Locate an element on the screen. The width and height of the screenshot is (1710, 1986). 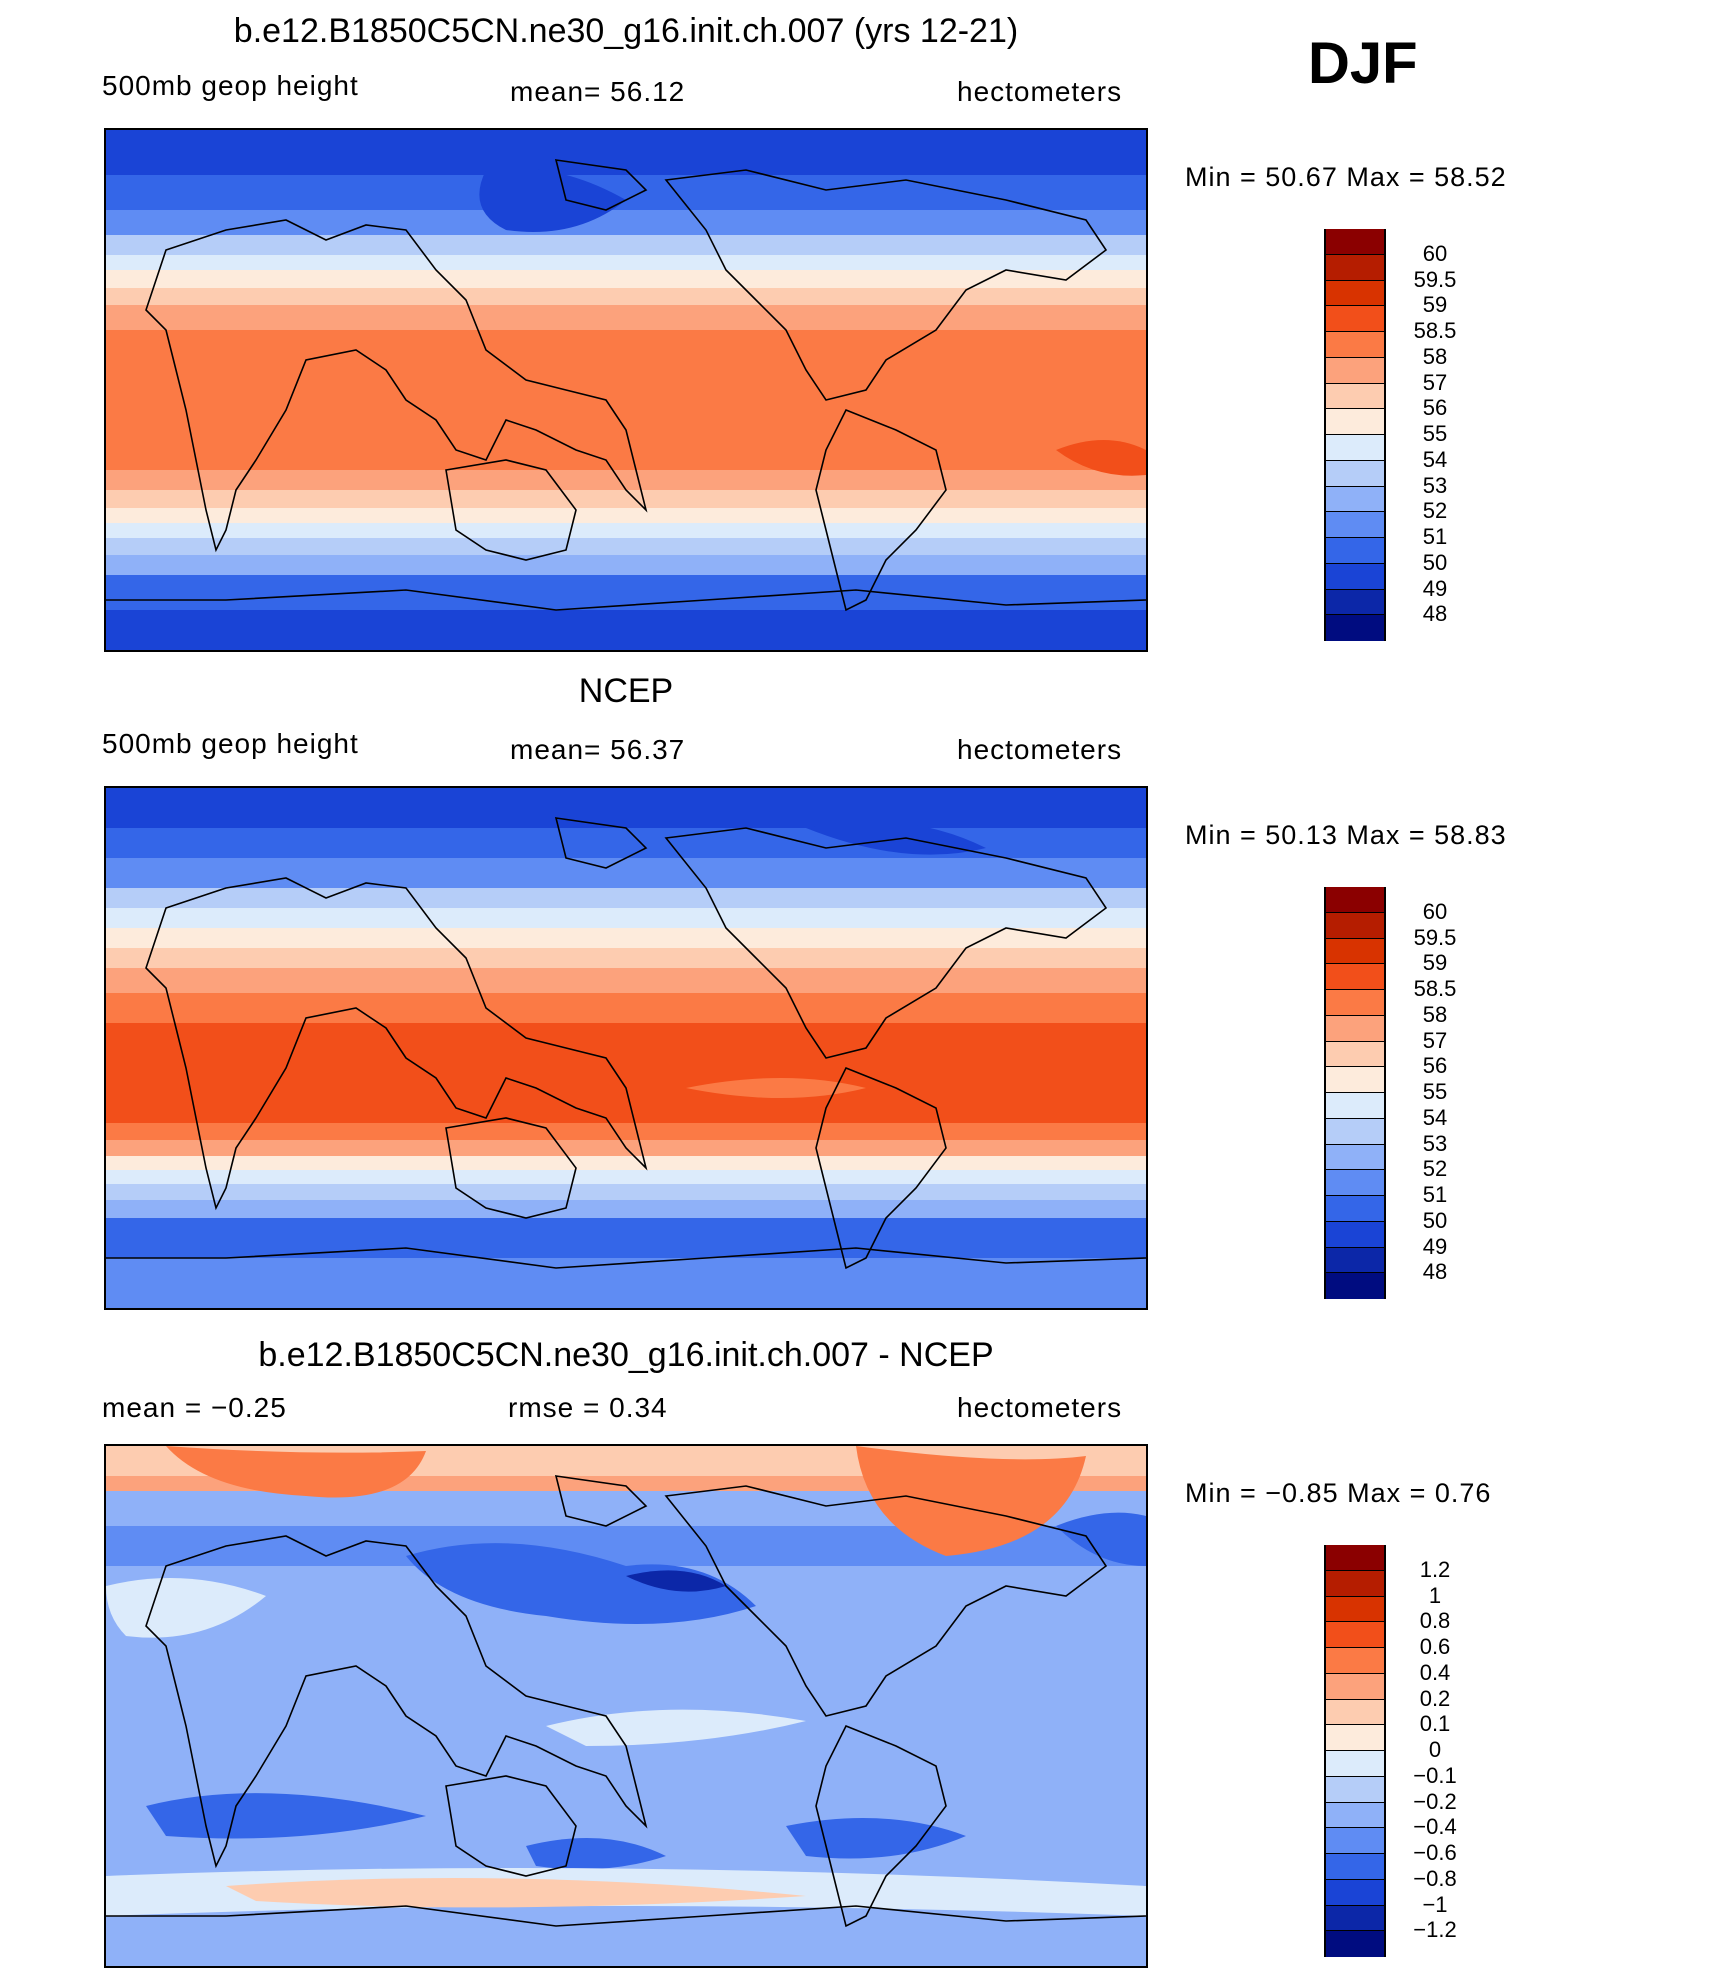
panel-3-minmax: Min = −0.85 Max = 0.76 is located at coordinates (1338, 1493).